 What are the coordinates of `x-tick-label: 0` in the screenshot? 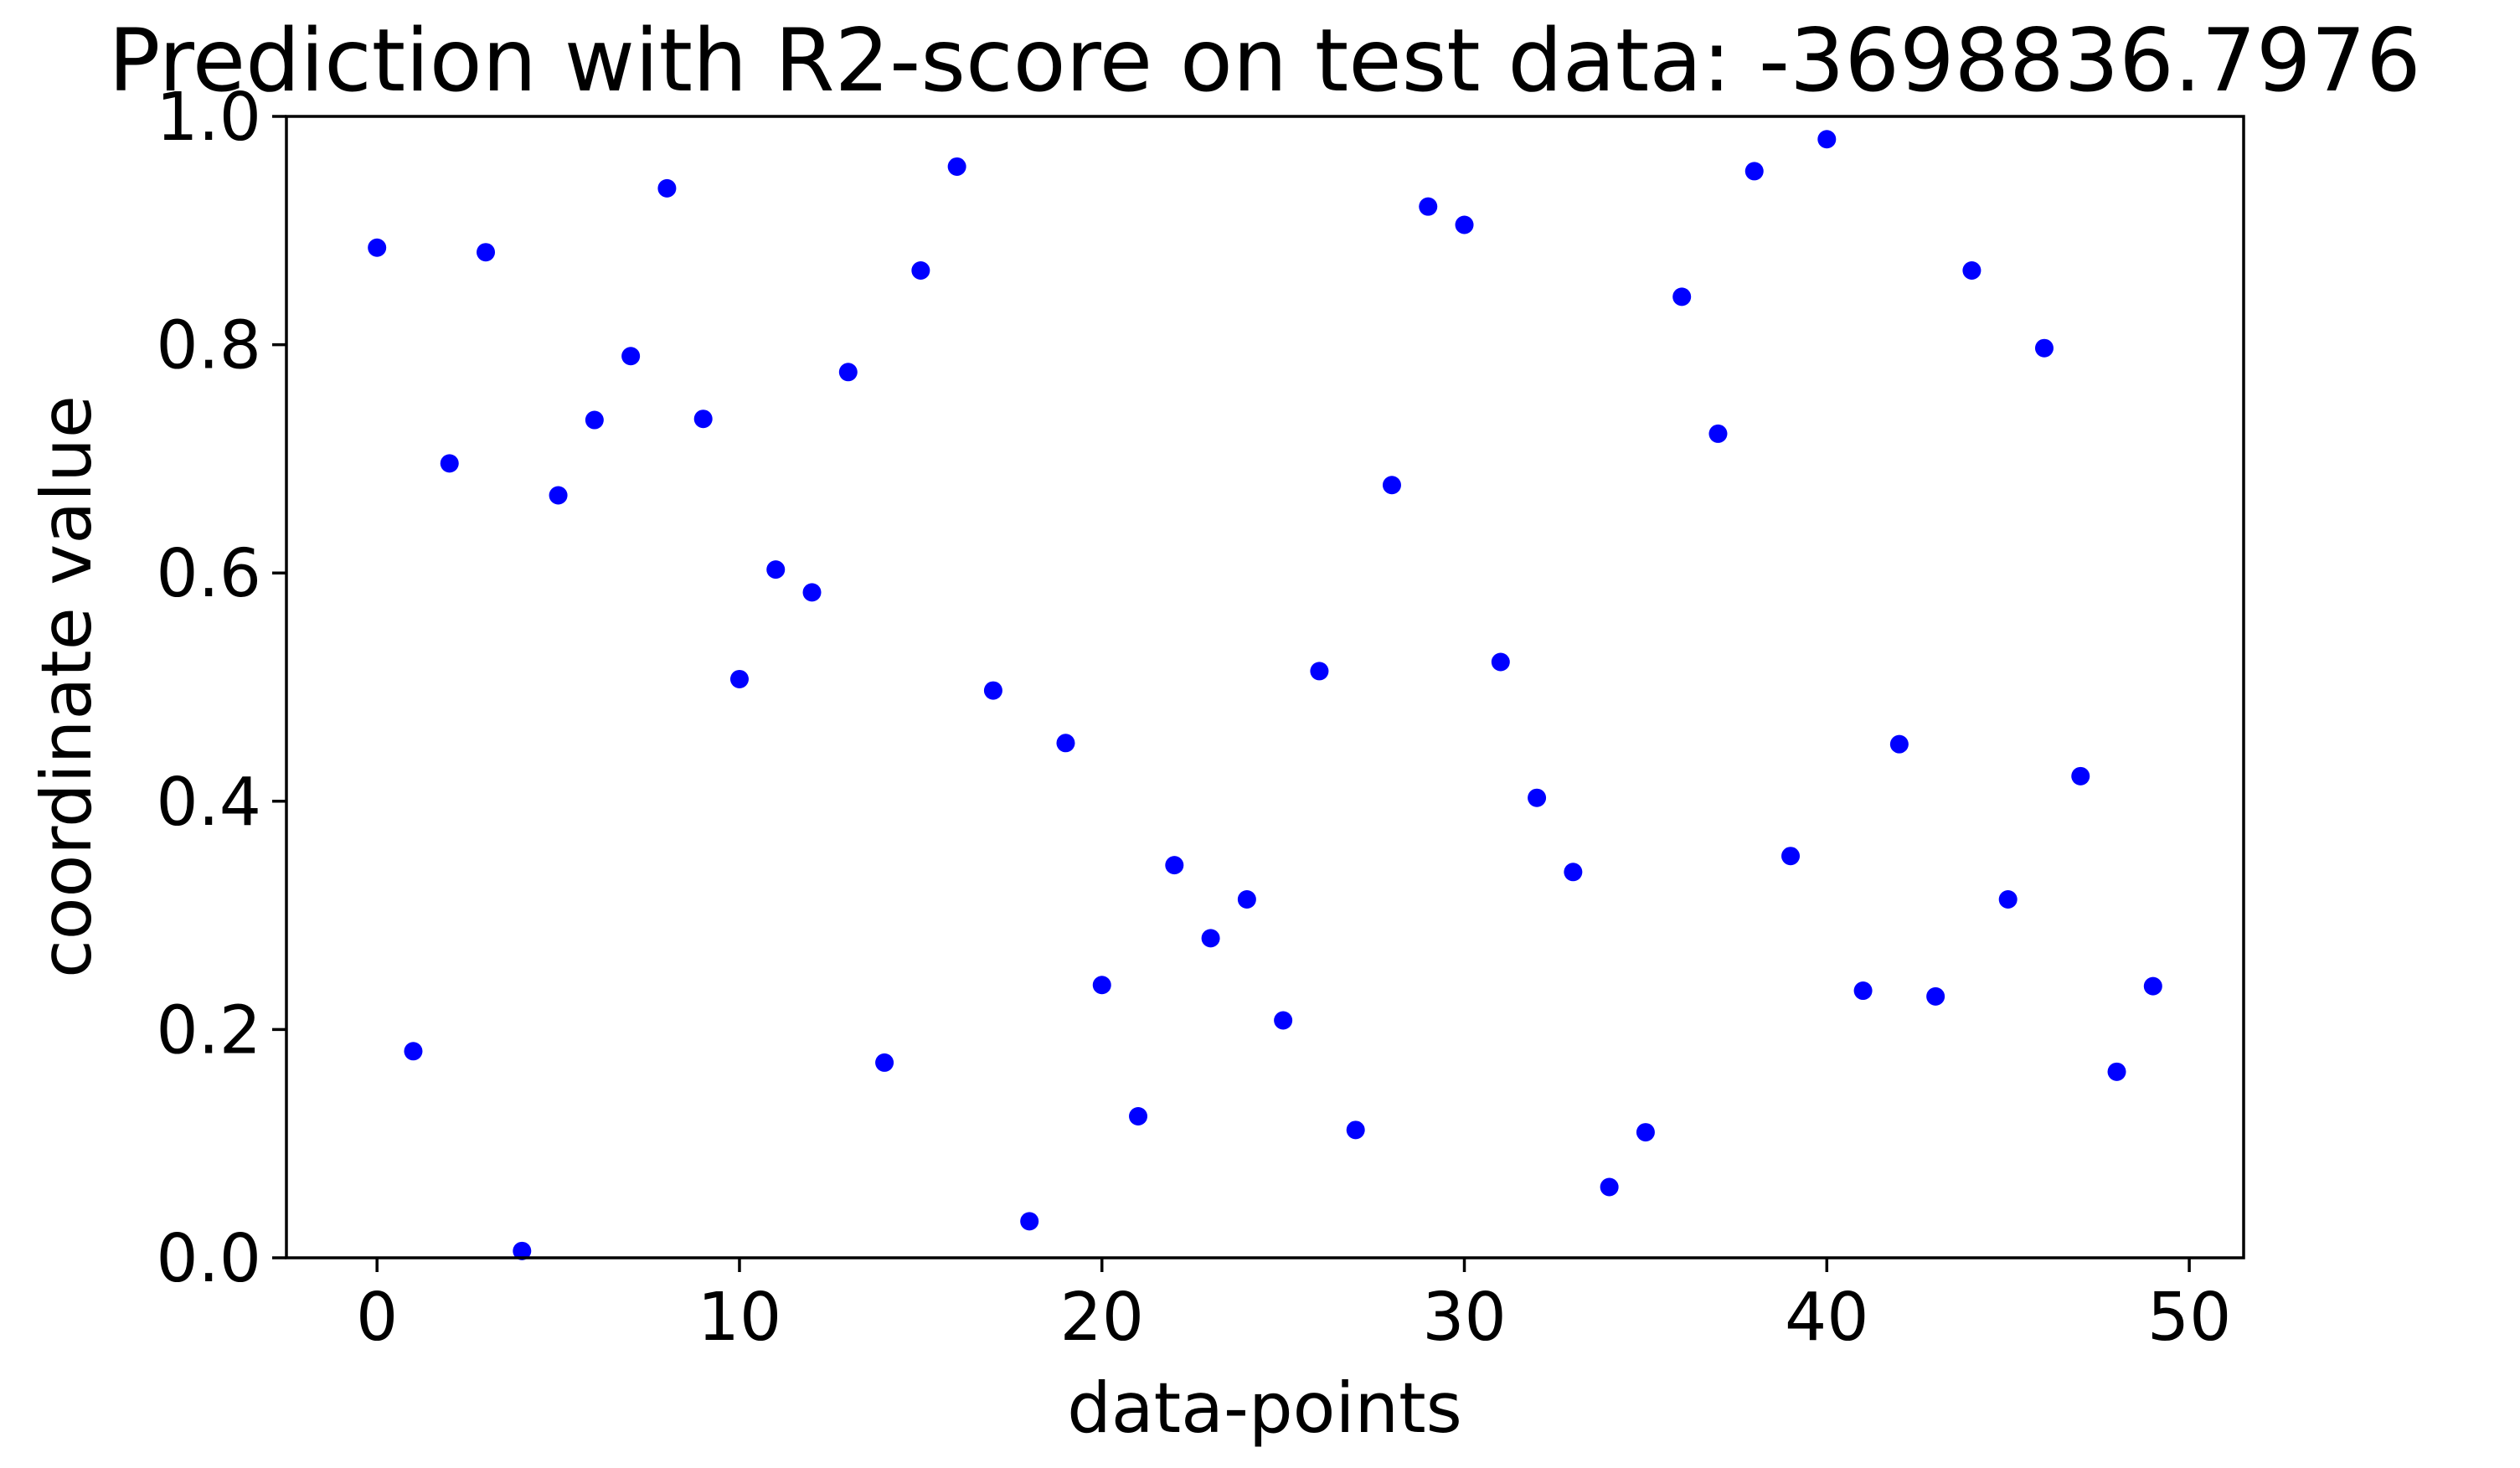 It's located at (377, 1317).